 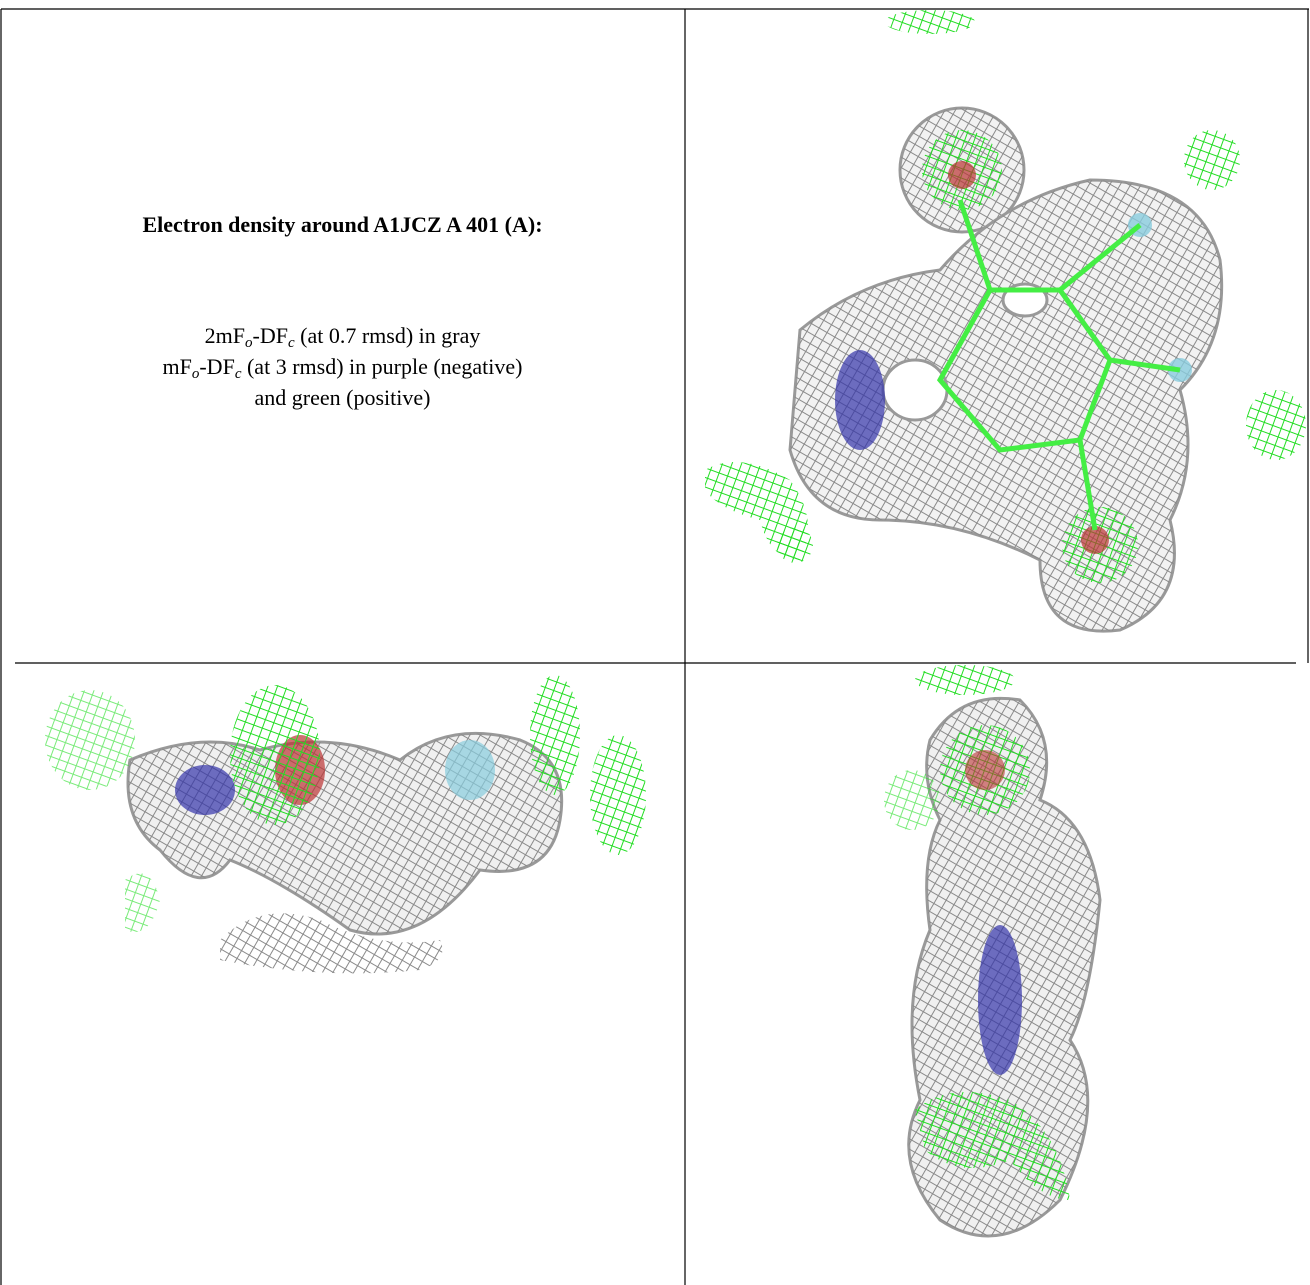 I want to click on caption-title: Electron density around A1JCZ A 401 (A):, so click(x=342, y=224).